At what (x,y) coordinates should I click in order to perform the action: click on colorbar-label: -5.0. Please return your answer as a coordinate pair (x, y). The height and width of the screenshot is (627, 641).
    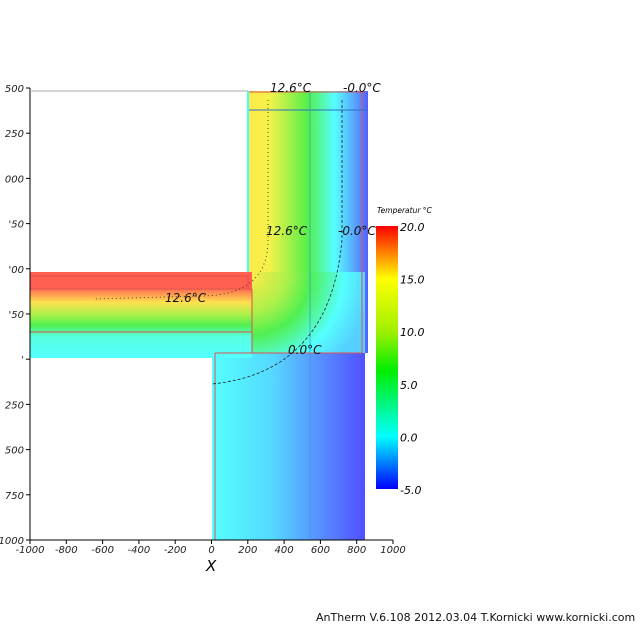
    Looking at the image, I should click on (410, 490).